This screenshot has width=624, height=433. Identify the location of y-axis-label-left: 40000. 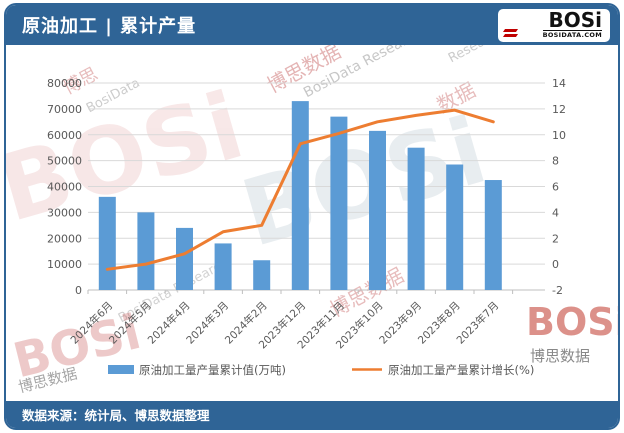
(64, 187).